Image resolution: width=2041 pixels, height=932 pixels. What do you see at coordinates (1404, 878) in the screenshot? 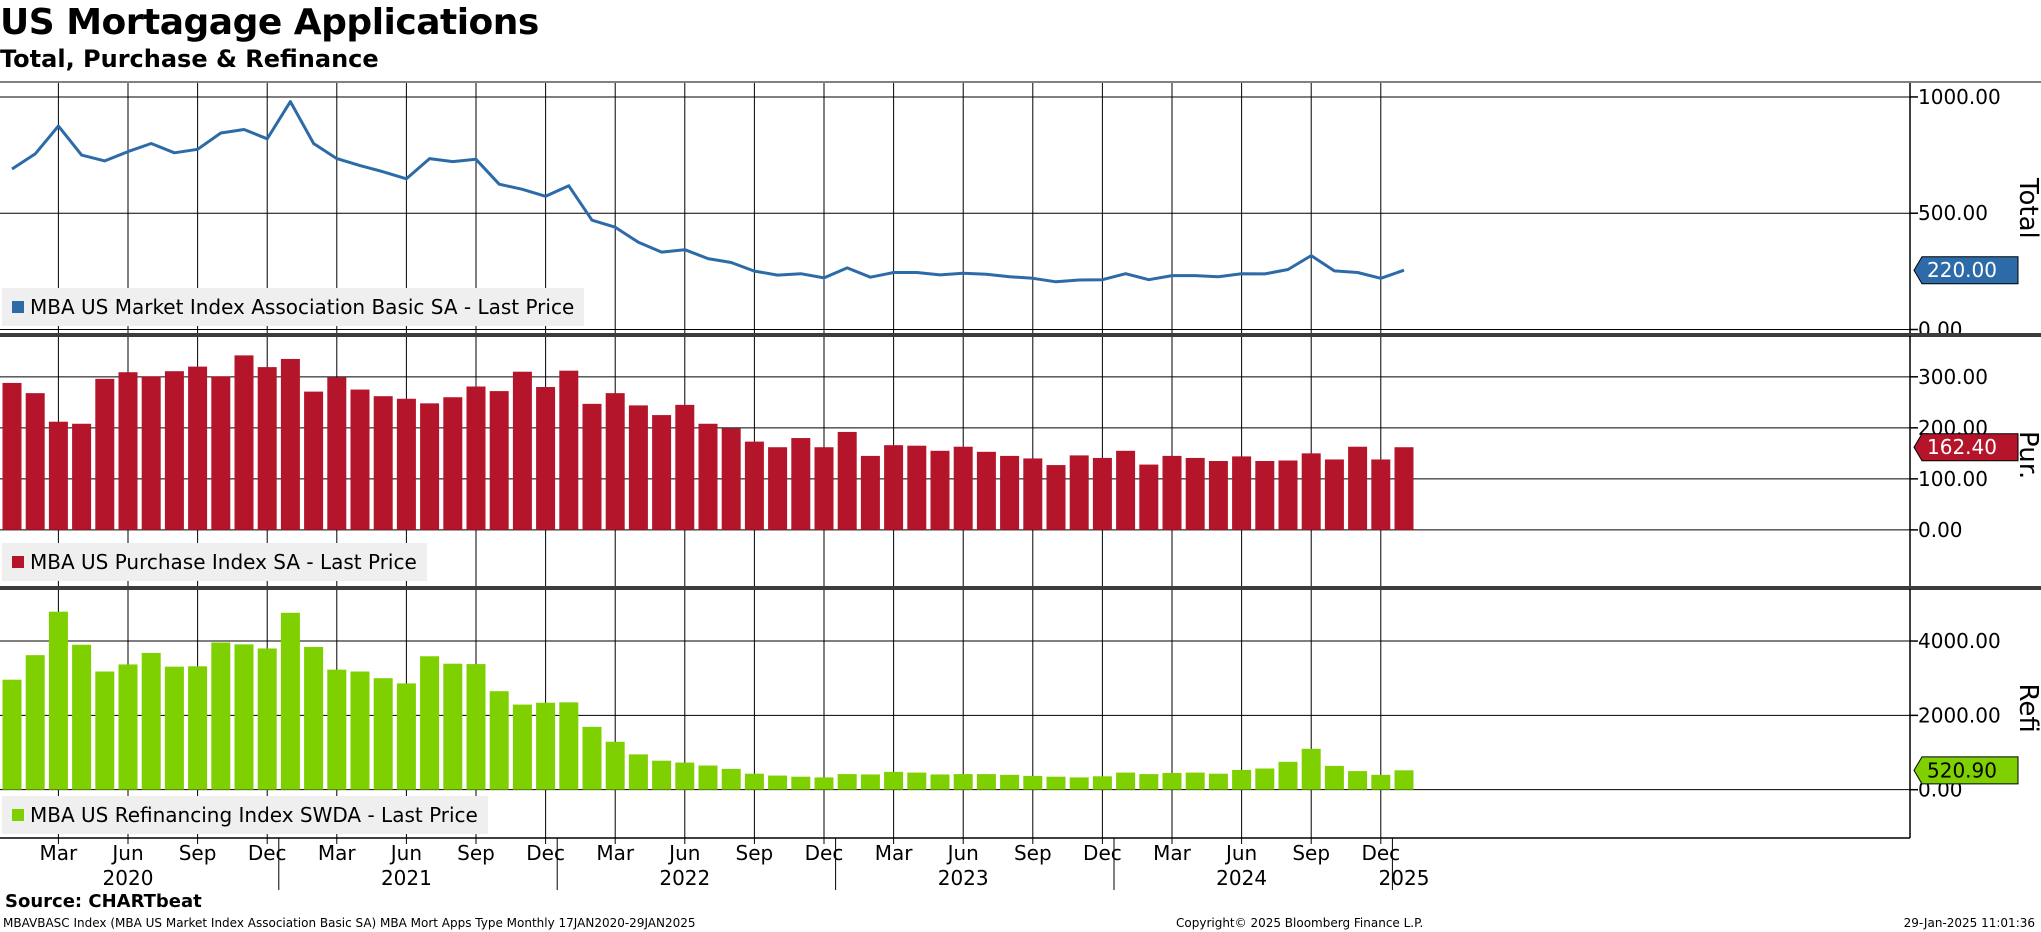
I see `x-year-label: 2025` at bounding box center [1404, 878].